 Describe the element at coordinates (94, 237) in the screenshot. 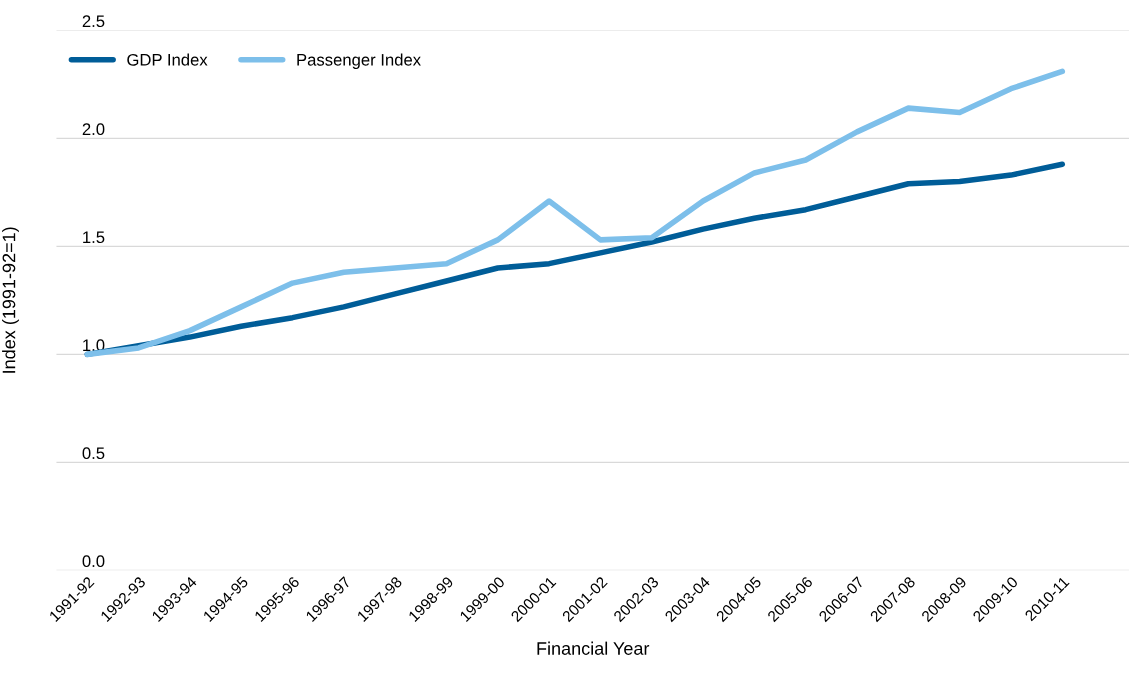

I see `y-tick-label: 1.5` at that location.